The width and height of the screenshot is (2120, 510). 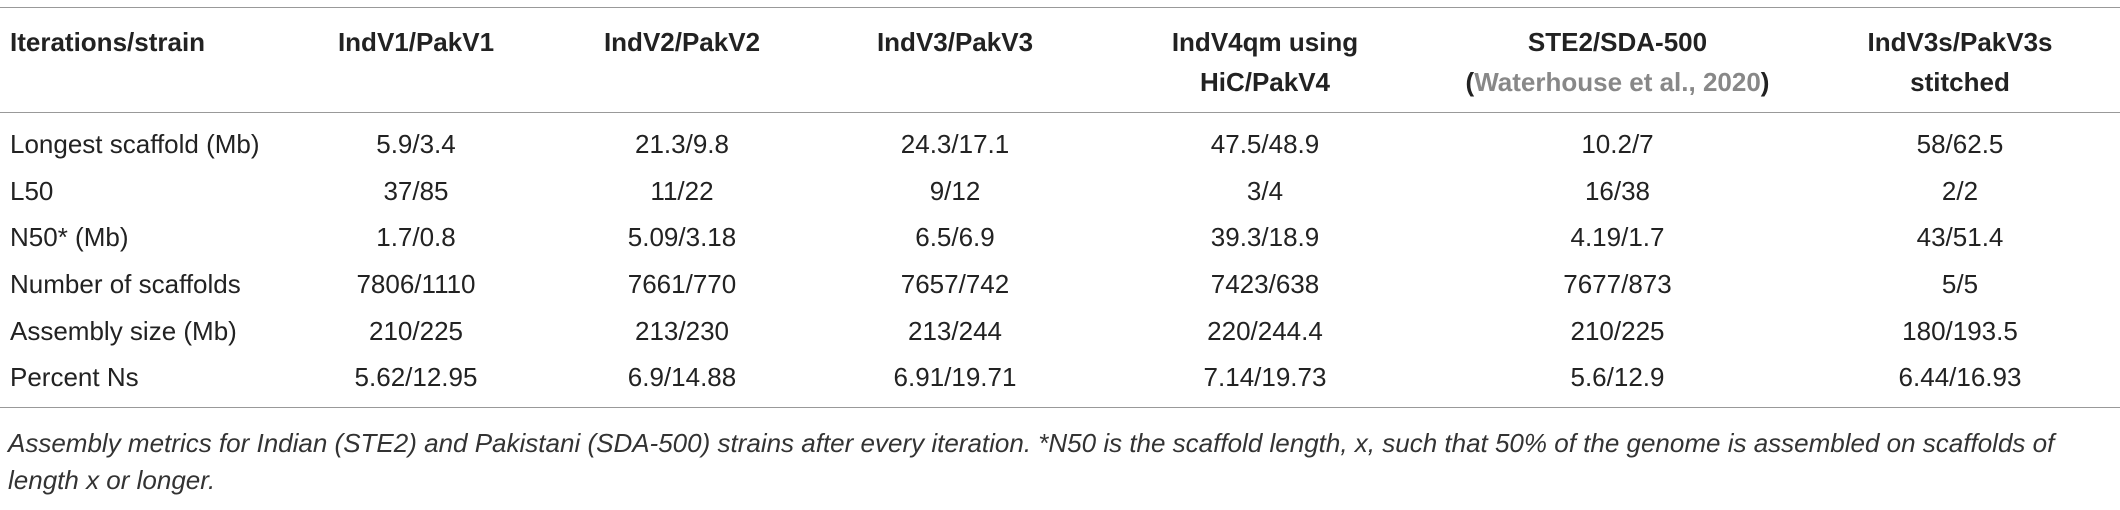 I want to click on header-text: IndV4qm using, so click(x=1265, y=42).